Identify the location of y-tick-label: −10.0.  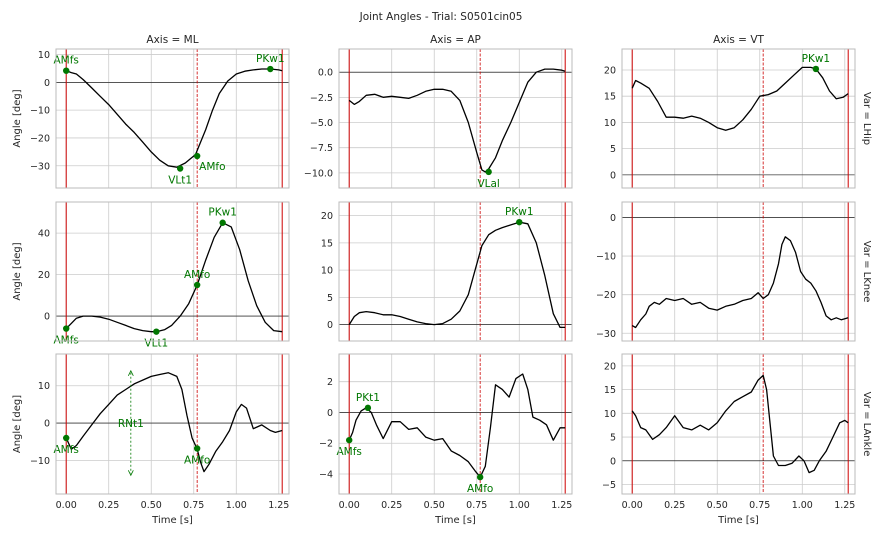
(318, 173).